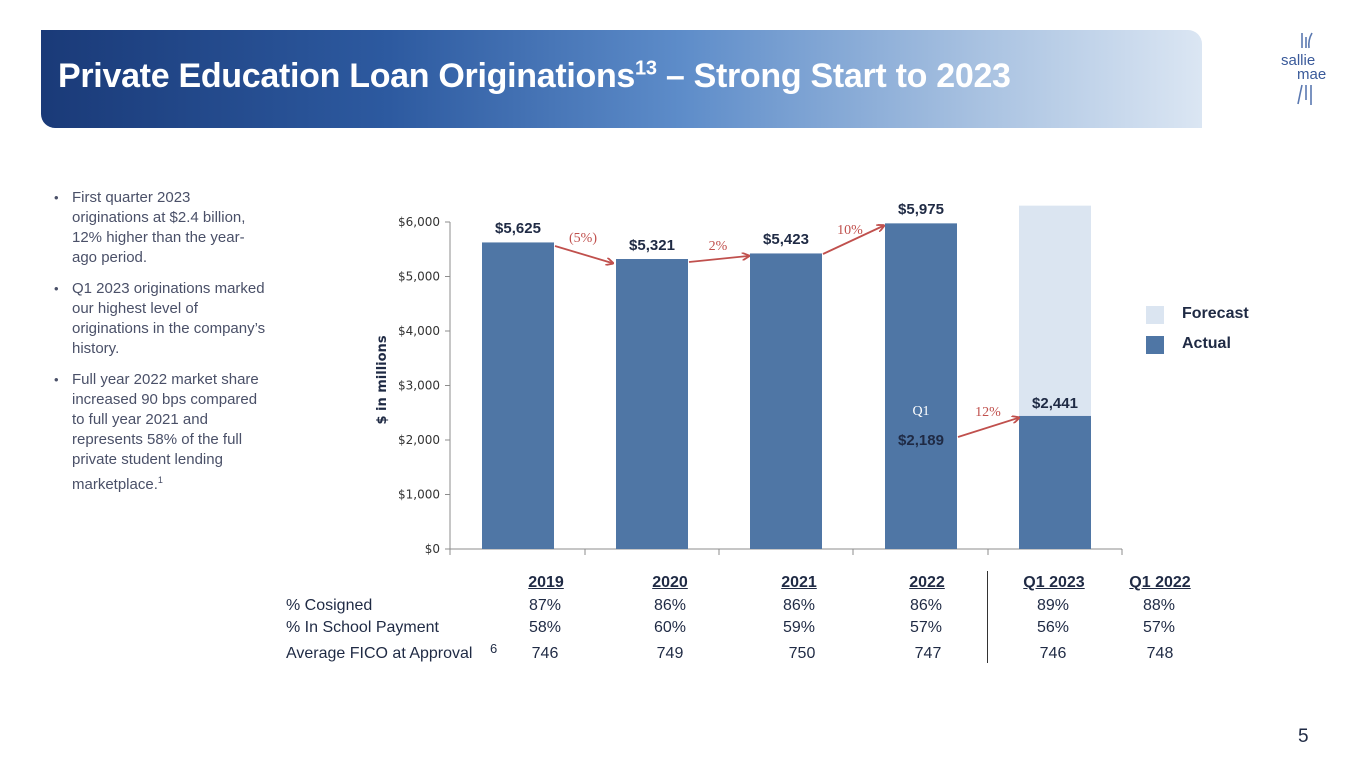 The image size is (1365, 768). I want to click on table-header: 2019, so click(546, 582).